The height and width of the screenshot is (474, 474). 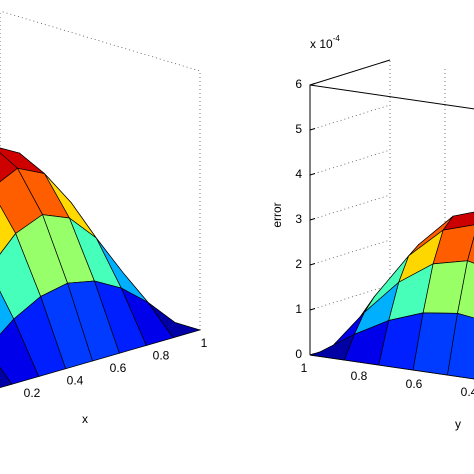 What do you see at coordinates (298, 84) in the screenshot?
I see `z-tick-label: 6` at bounding box center [298, 84].